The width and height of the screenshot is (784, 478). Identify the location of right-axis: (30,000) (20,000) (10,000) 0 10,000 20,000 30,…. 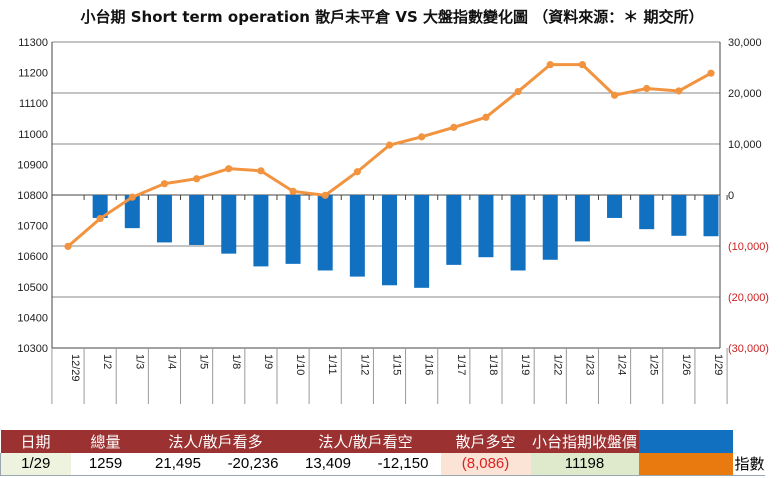
(748, 196).